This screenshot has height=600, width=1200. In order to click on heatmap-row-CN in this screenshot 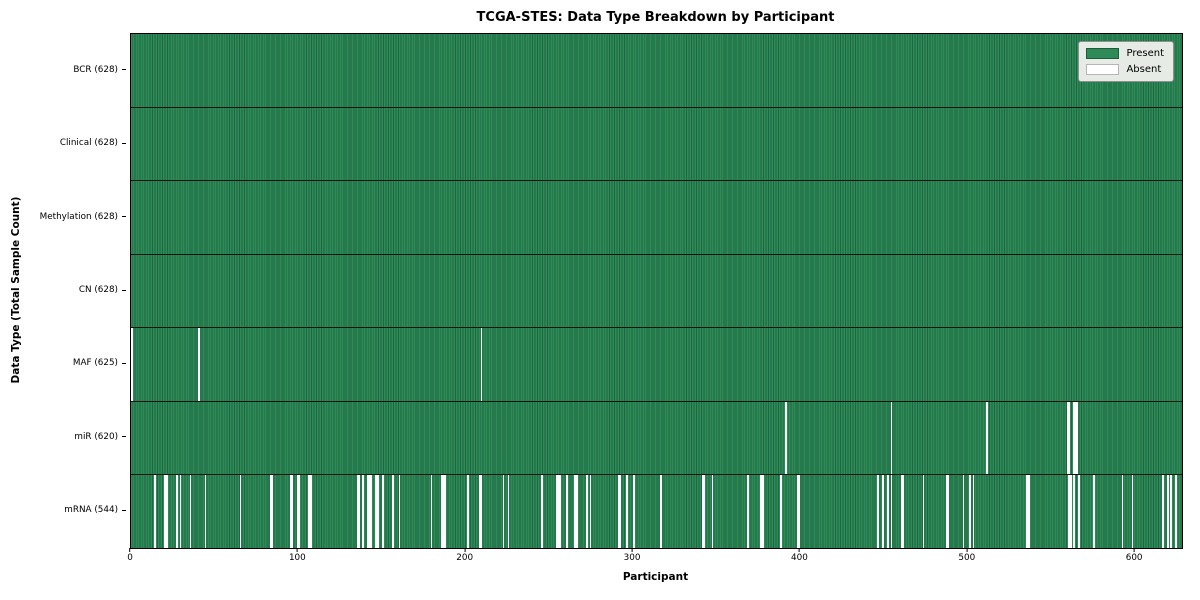, I will do `click(656, 291)`.